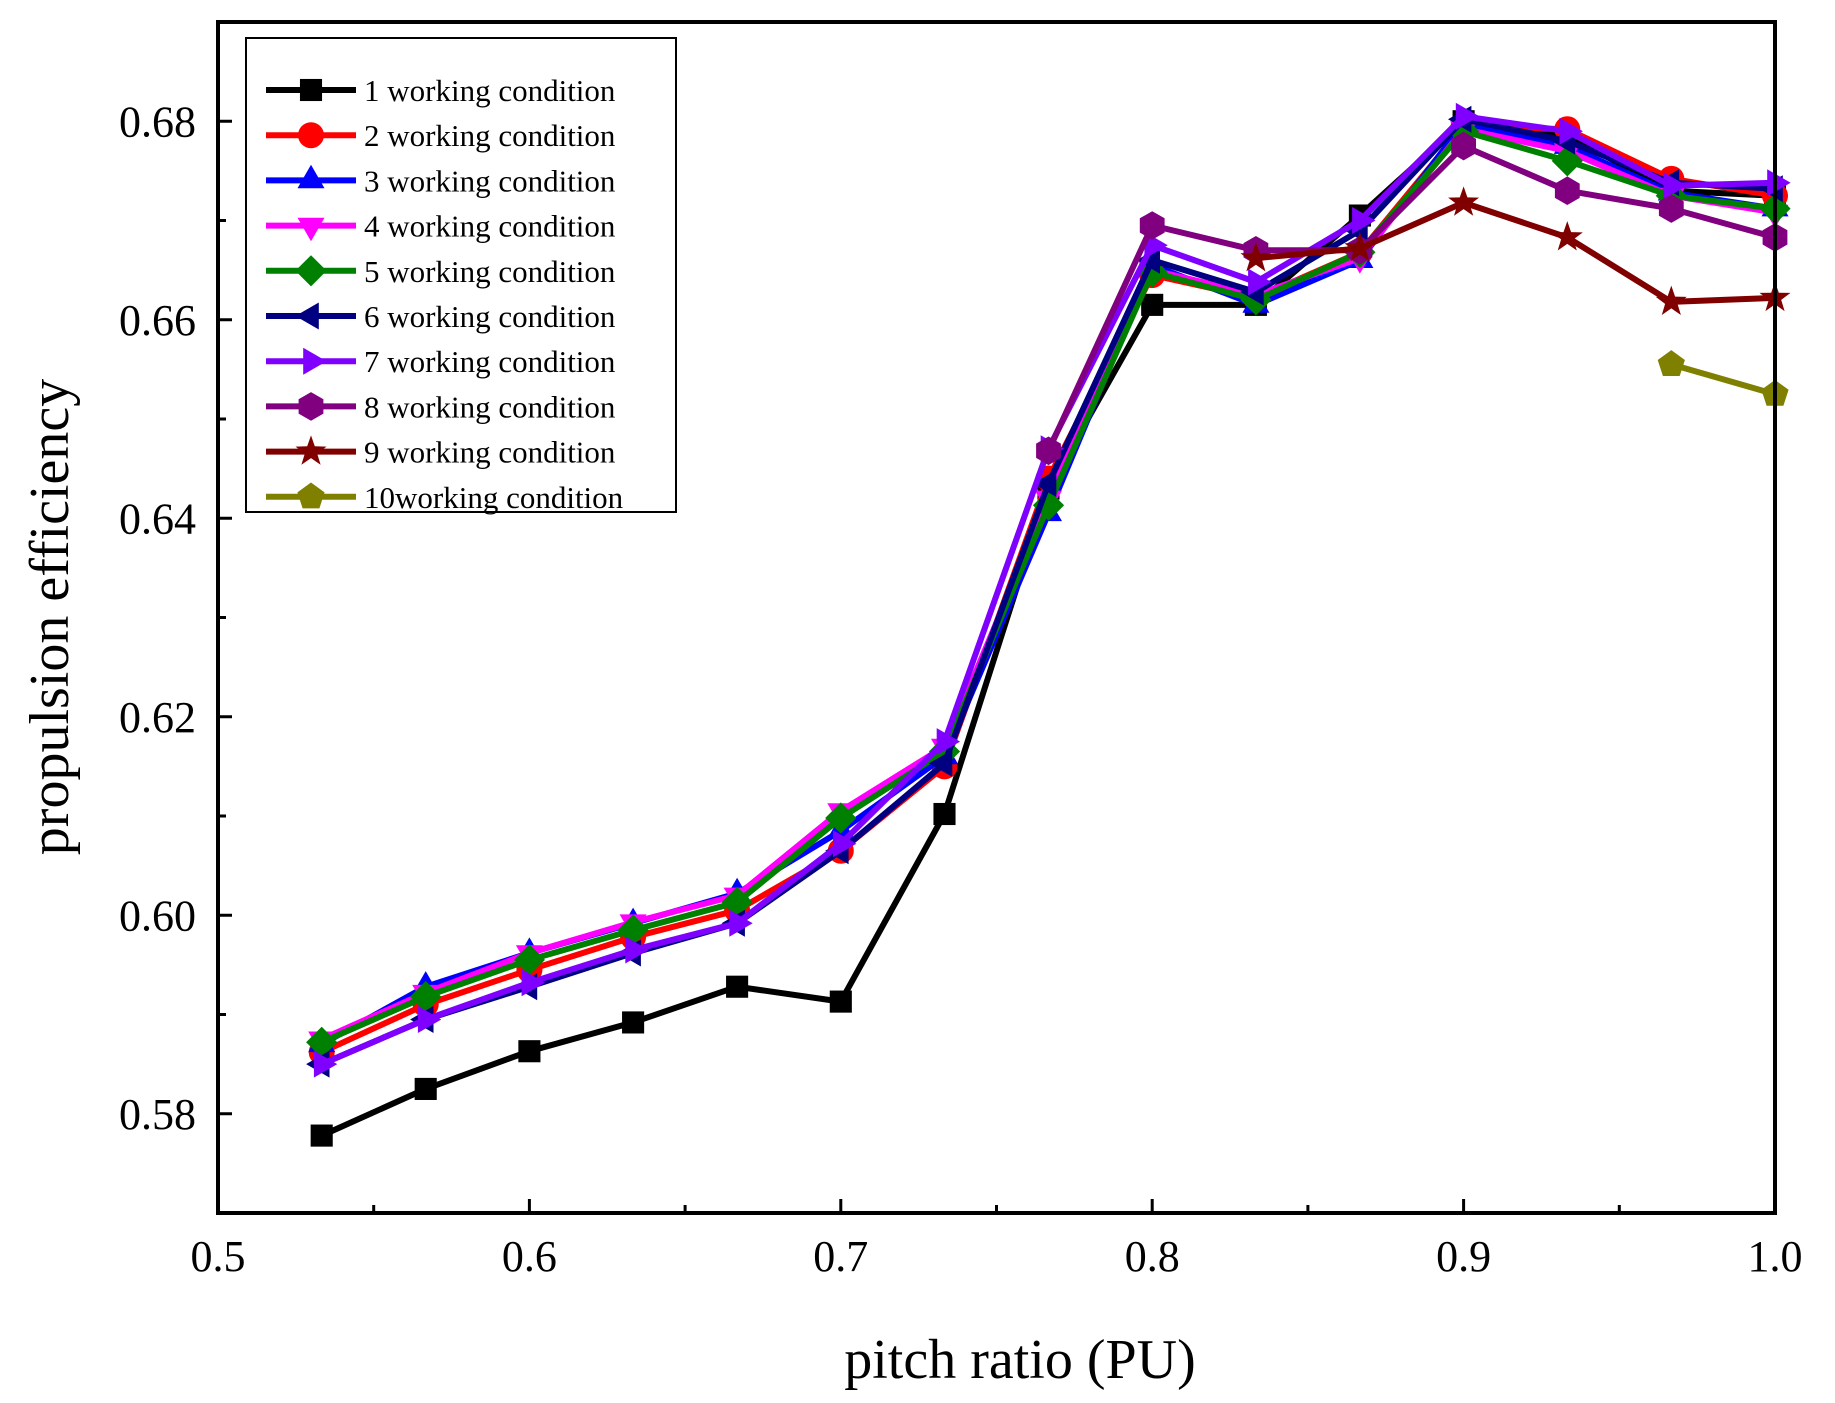  I want to click on legend-item: 6 working condition, so click(441, 316).